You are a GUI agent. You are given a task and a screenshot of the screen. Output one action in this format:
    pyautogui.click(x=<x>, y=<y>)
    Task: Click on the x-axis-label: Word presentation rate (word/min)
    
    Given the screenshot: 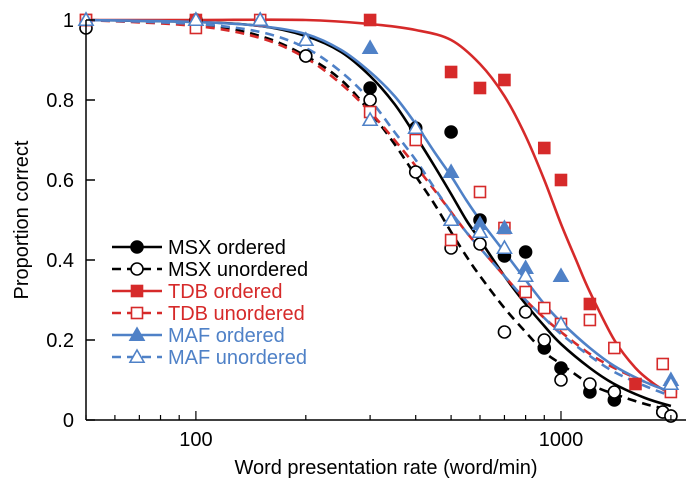 What is the action you would take?
    pyautogui.click(x=385, y=468)
    